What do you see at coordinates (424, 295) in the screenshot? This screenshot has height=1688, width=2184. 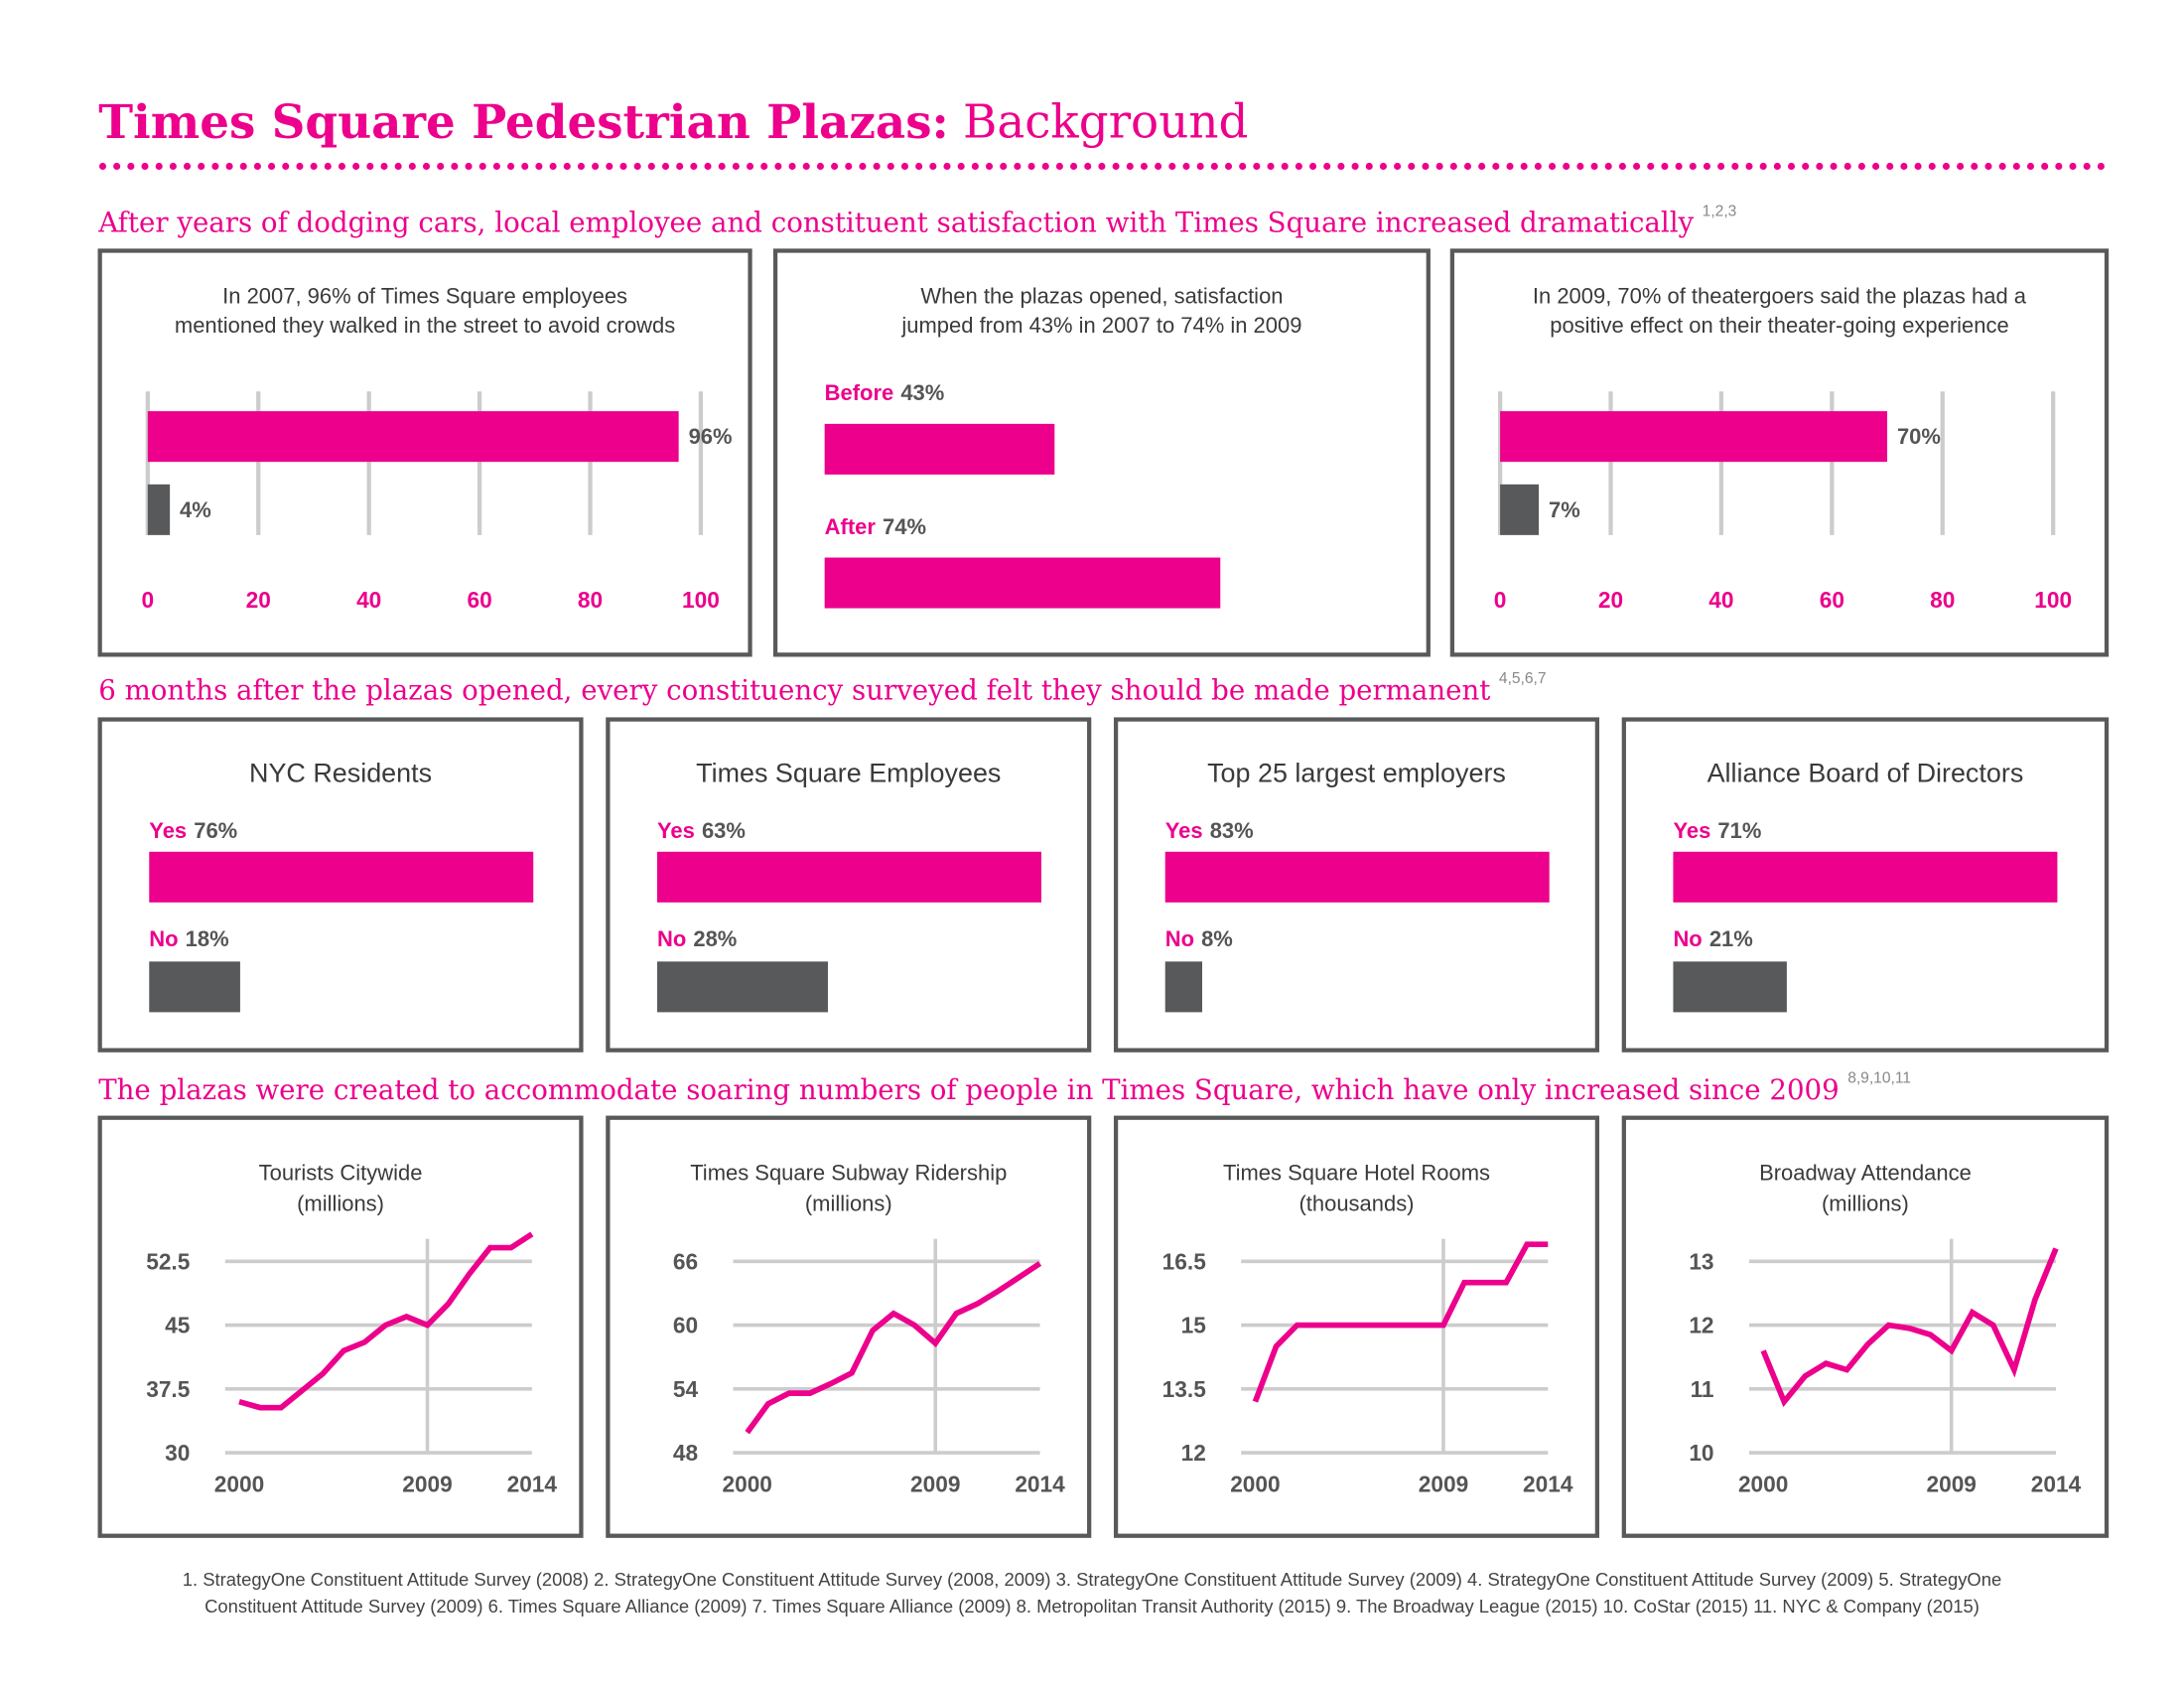 I see `chart-title: In 2007, 96% of Times Square employees` at bounding box center [424, 295].